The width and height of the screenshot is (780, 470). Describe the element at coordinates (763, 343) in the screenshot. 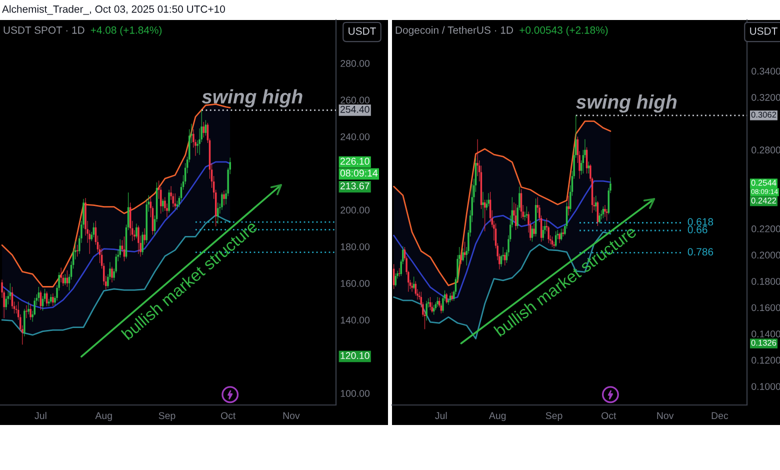

I see `annotation: 0.1326` at that location.